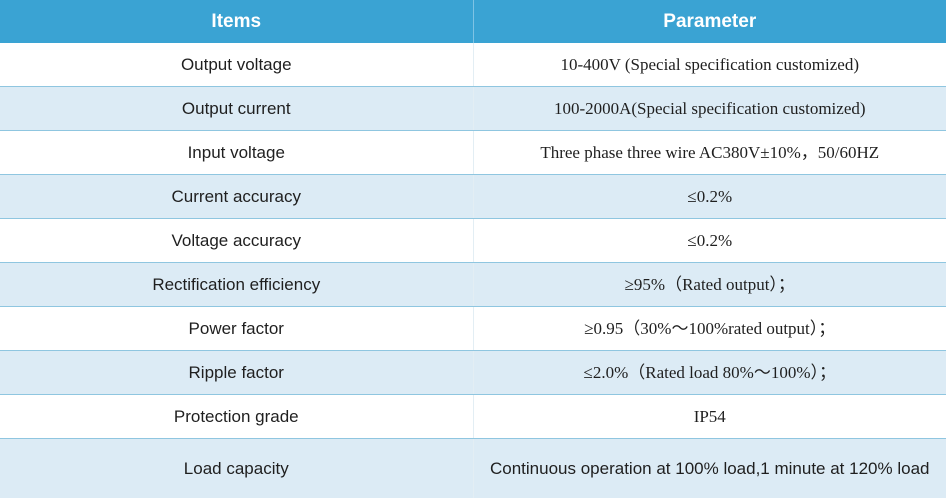 The image size is (946, 503). I want to click on header-items: Items, so click(237, 21).